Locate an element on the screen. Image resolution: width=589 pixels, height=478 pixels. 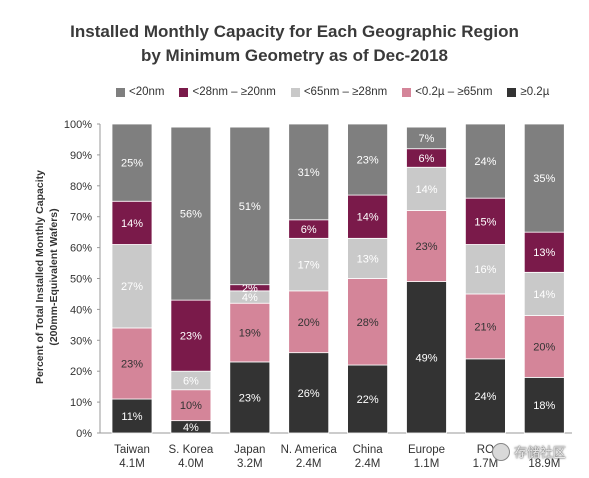
data-label: 26% is located at coordinates (309, 394).